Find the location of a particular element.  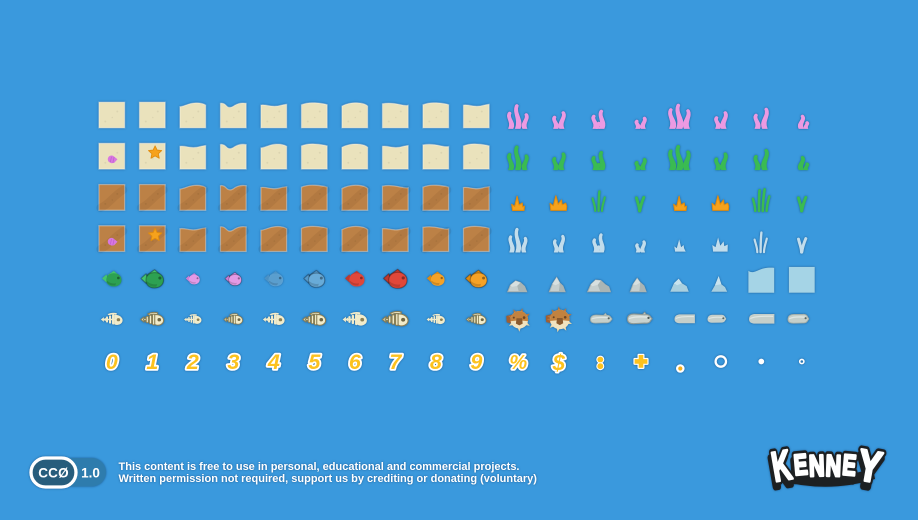

svg-text: 8 is located at coordinates (436, 362).